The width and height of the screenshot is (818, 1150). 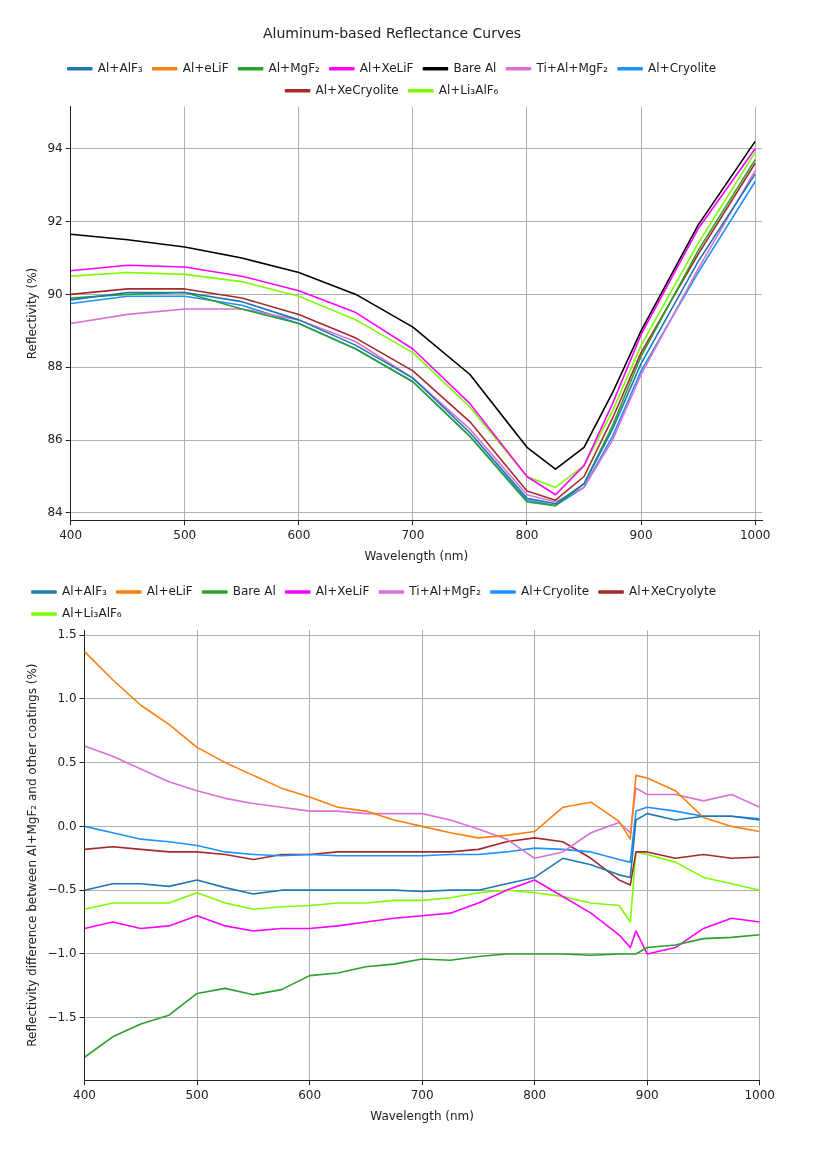 What do you see at coordinates (62, 953) in the screenshot?
I see `y-tick-label: −1.0` at bounding box center [62, 953].